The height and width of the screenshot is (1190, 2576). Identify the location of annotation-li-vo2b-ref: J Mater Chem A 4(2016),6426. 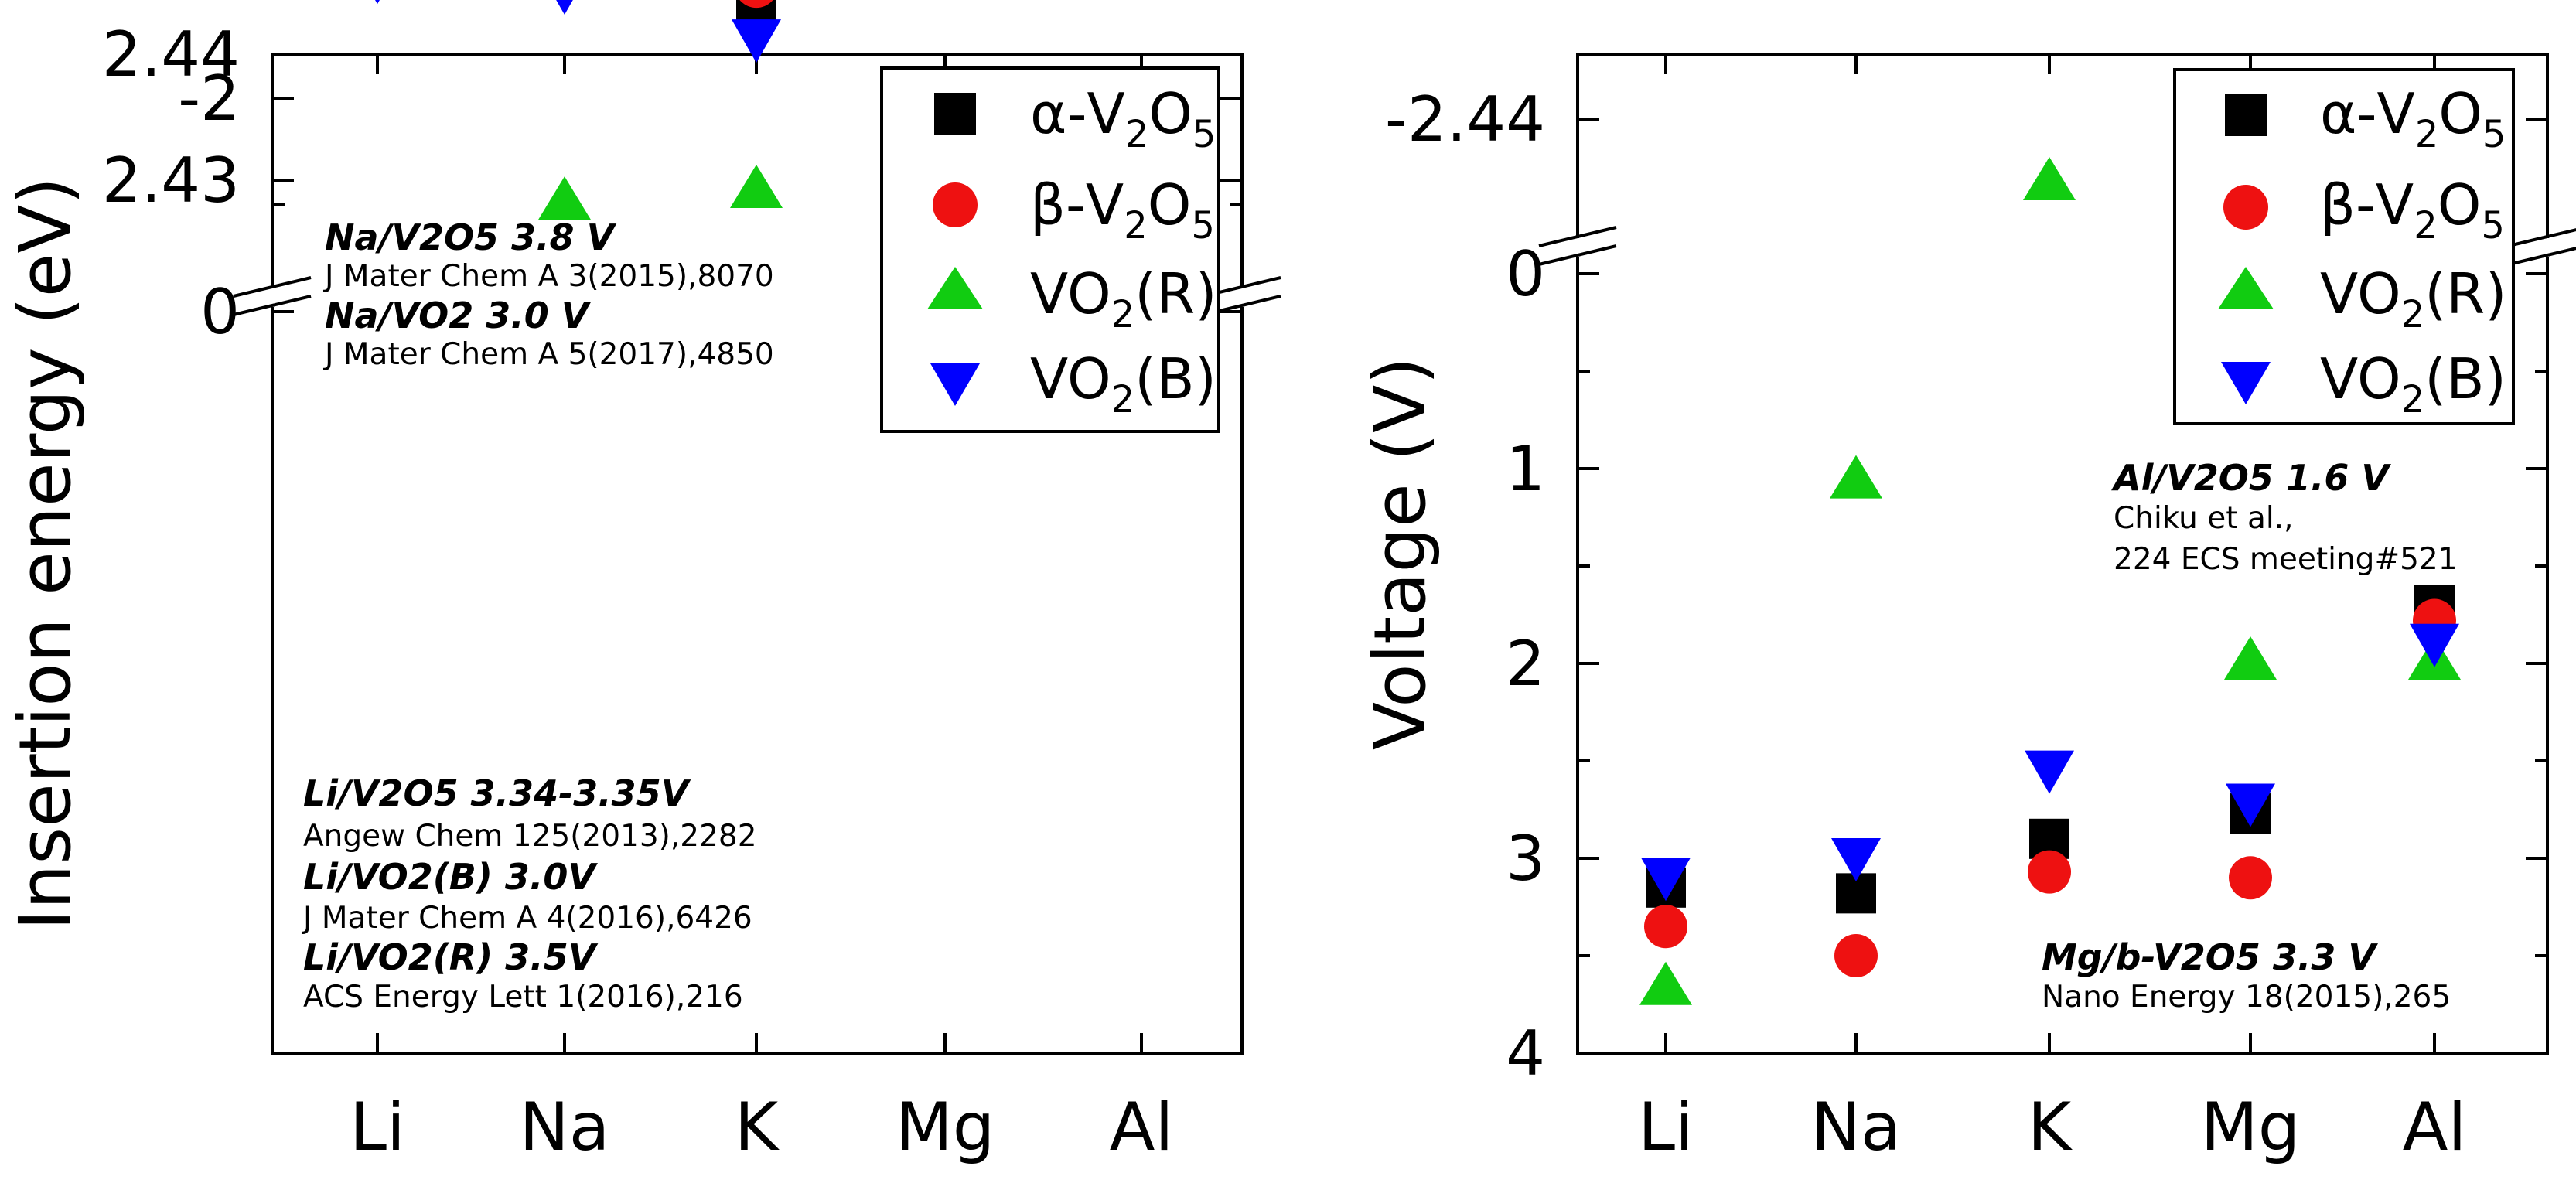
(527, 918).